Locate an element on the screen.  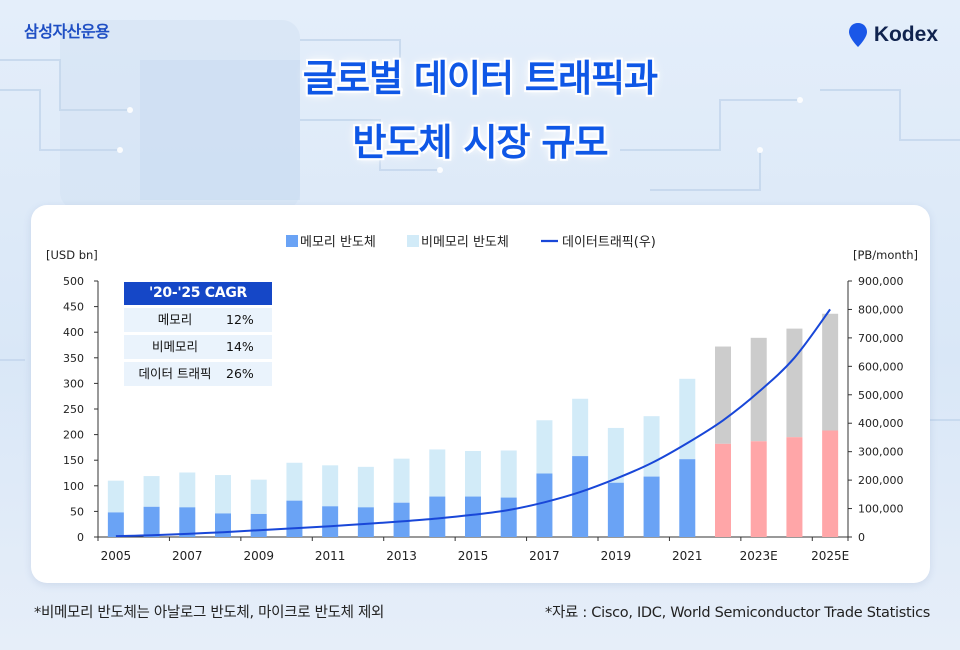
location-pin-icon is located at coordinates (857, 35).